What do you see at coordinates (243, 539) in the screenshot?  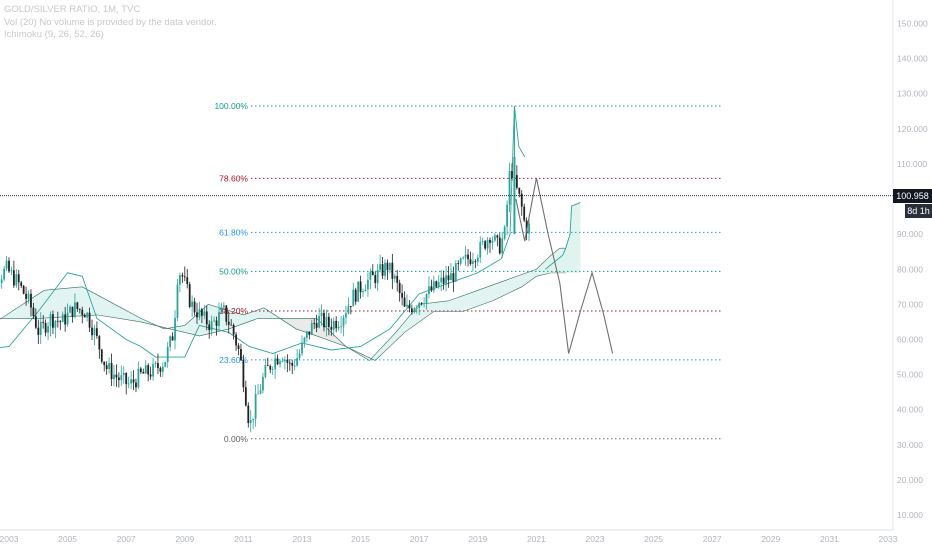 I see `time-tick-label: 2011` at bounding box center [243, 539].